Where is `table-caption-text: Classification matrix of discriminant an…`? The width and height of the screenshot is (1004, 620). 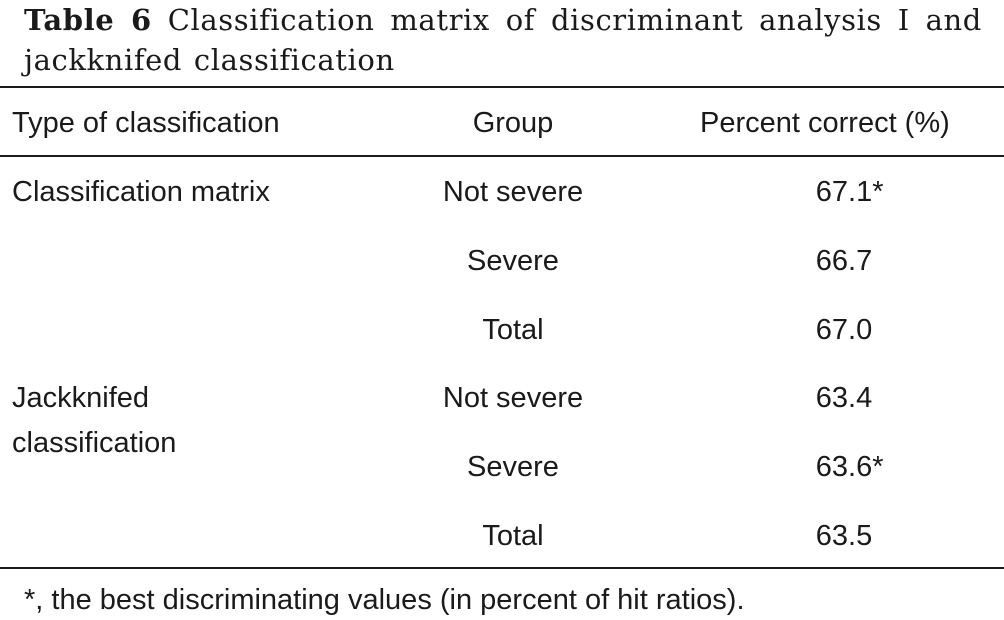
table-caption-text: Classification matrix of discriminant an… is located at coordinates (503, 40).